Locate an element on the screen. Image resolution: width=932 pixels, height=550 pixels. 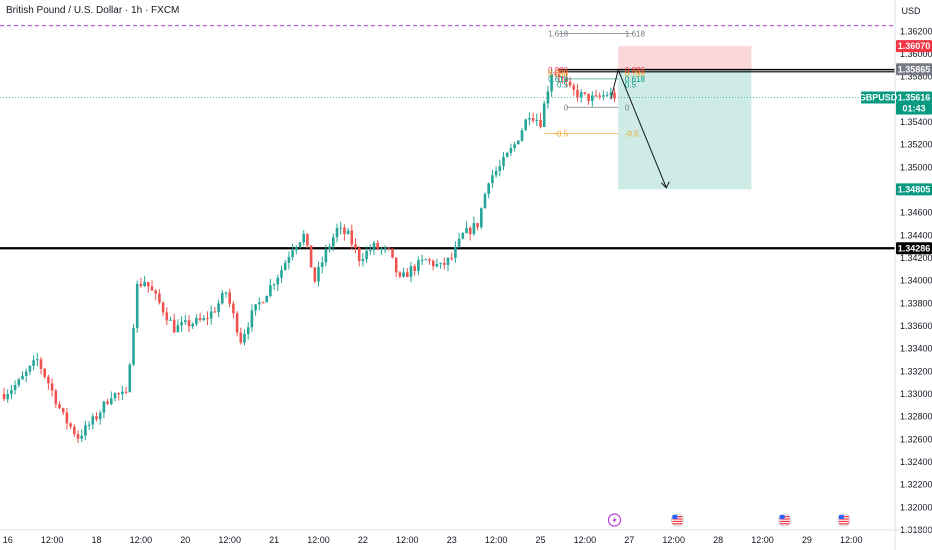
price-tick-label: 1.35000 is located at coordinates (916, 167).